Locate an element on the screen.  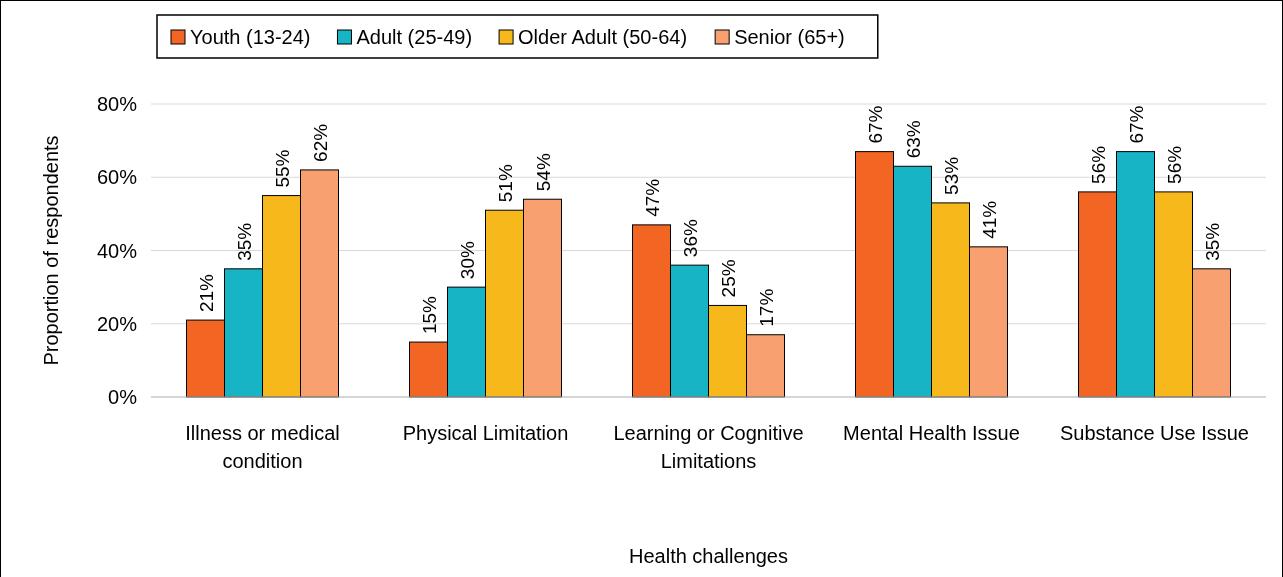
y-axis-title: Proportion of respondents is located at coordinates (51, 250).